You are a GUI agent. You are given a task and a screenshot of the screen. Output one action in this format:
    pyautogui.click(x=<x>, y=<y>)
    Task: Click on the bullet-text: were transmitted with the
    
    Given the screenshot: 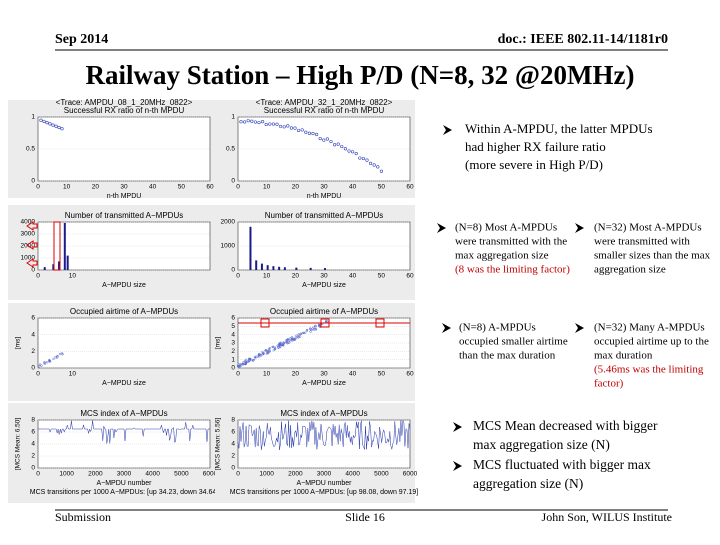 What is the action you would take?
    pyautogui.click(x=511, y=242)
    